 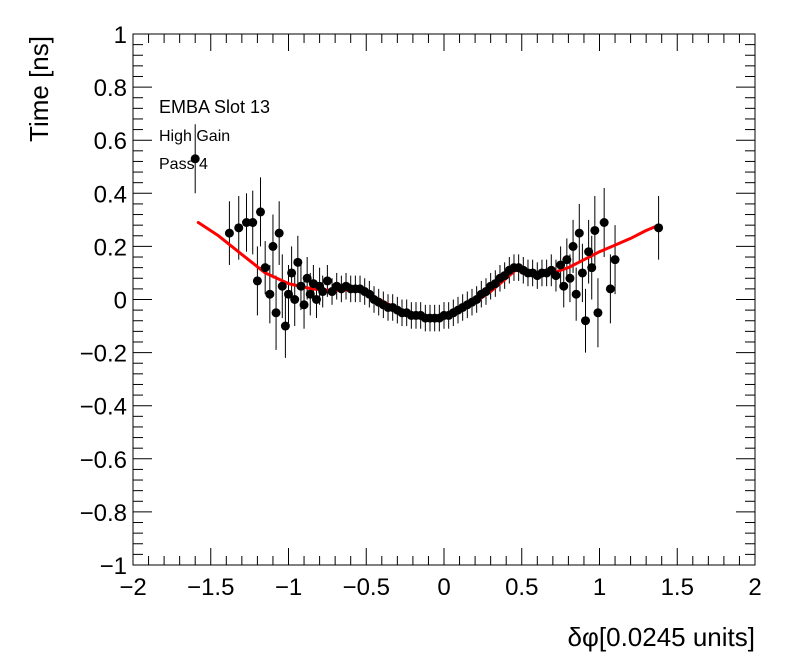 What do you see at coordinates (288, 587) in the screenshot?
I see `x-tick-label: −1` at bounding box center [288, 587].